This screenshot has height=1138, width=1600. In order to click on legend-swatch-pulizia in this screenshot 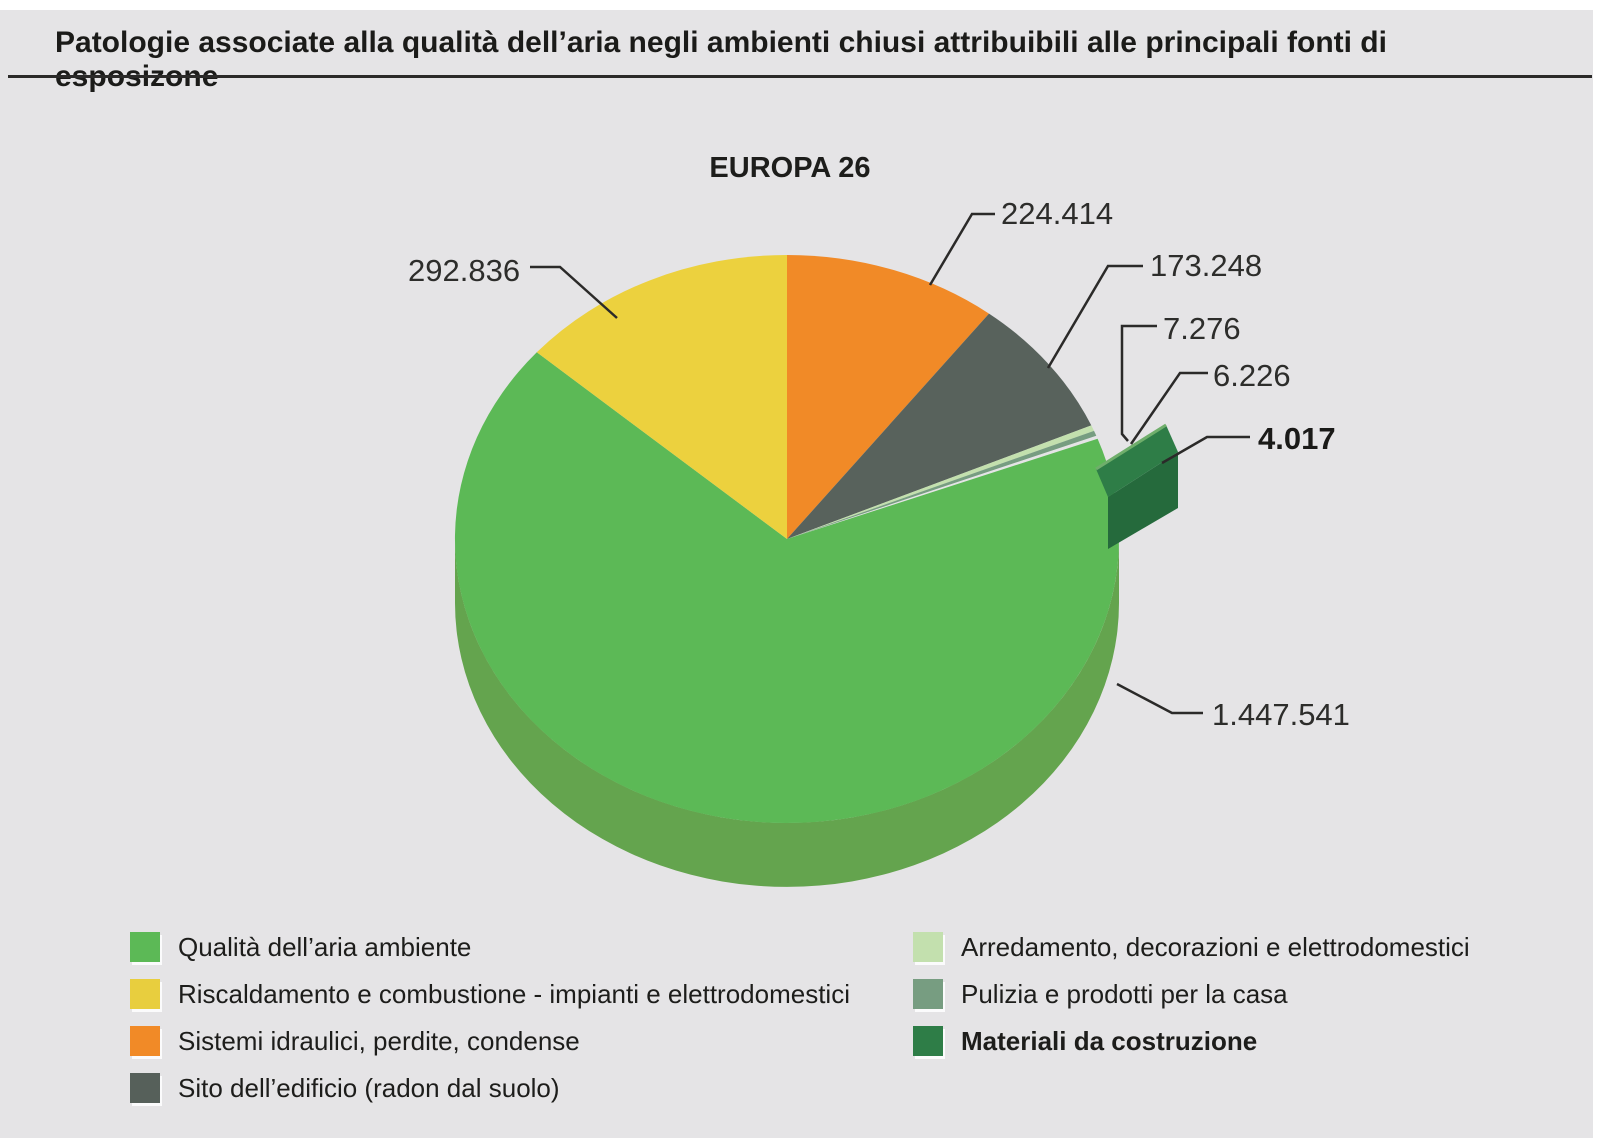, I will do `click(928, 994)`.